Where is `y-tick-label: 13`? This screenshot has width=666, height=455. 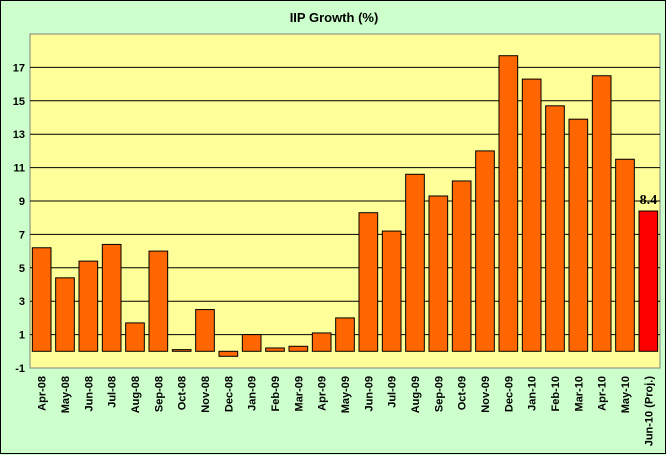 y-tick-label: 13 is located at coordinates (19, 135).